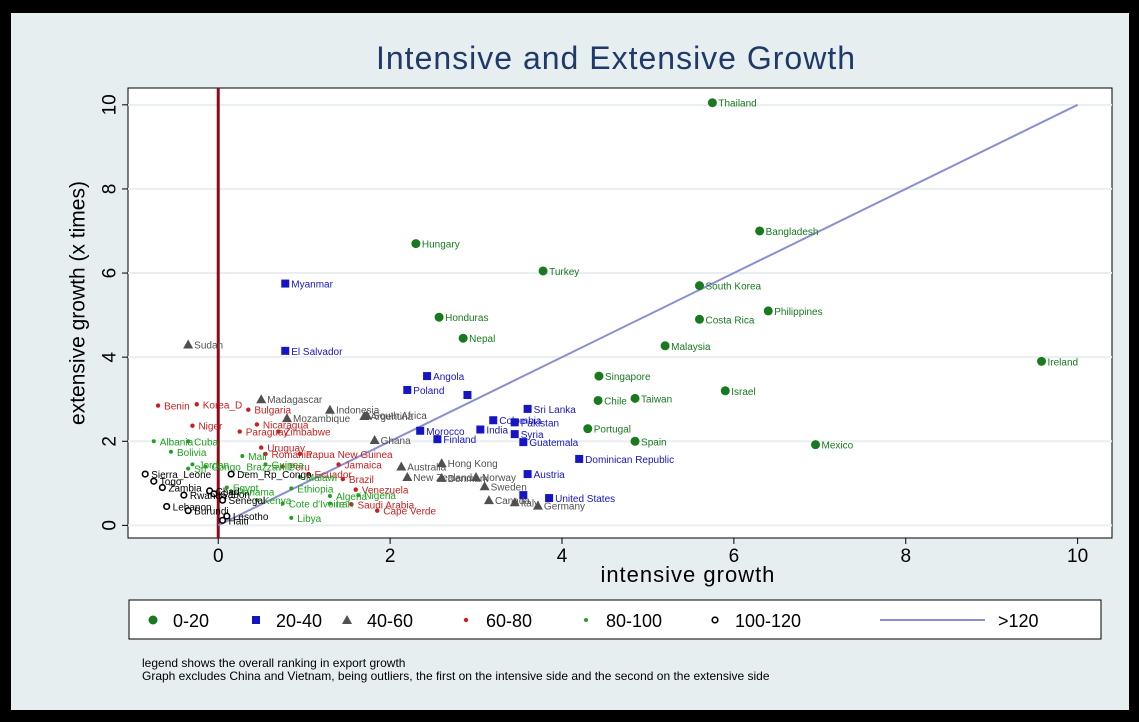  Describe the element at coordinates (585, 499) in the screenshot. I see `point-label: United States` at that location.